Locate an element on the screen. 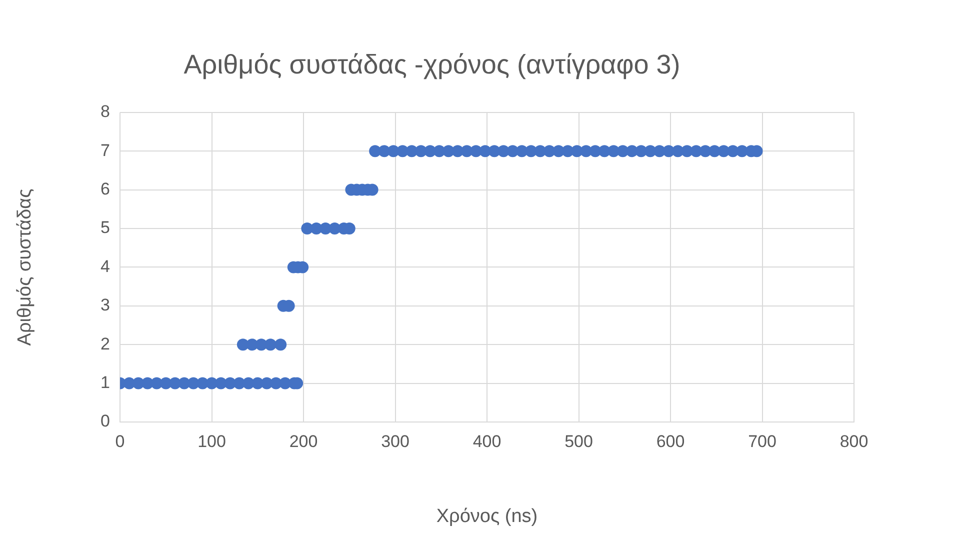 Image resolution: width=959 pixels, height=540 pixels. x-tick-label: 100 is located at coordinates (212, 441).